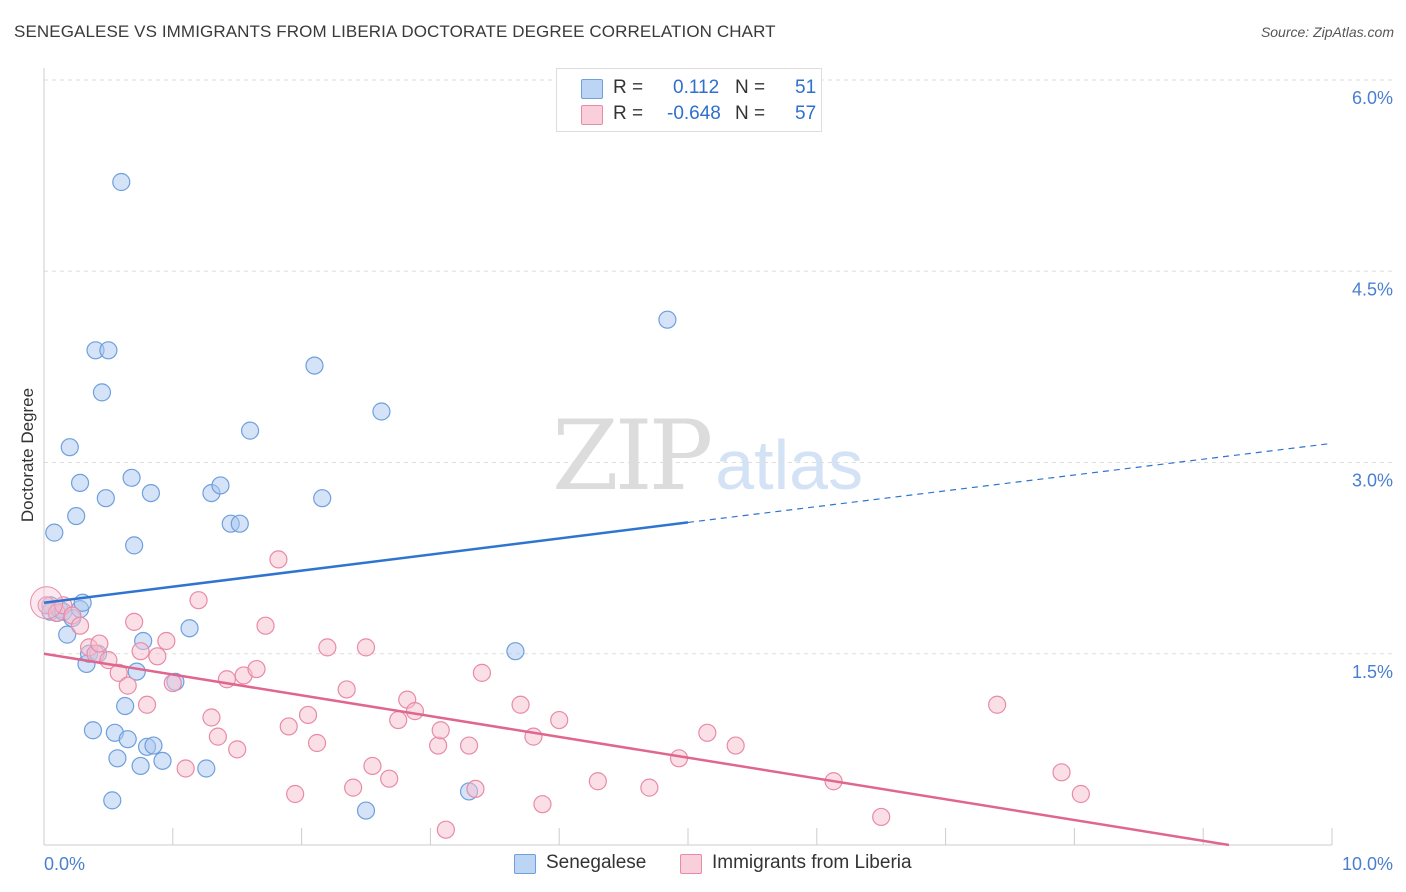  What do you see at coordinates (525, 864) in the screenshot?
I see `series-legend-swatch-senegalese` at bounding box center [525, 864].